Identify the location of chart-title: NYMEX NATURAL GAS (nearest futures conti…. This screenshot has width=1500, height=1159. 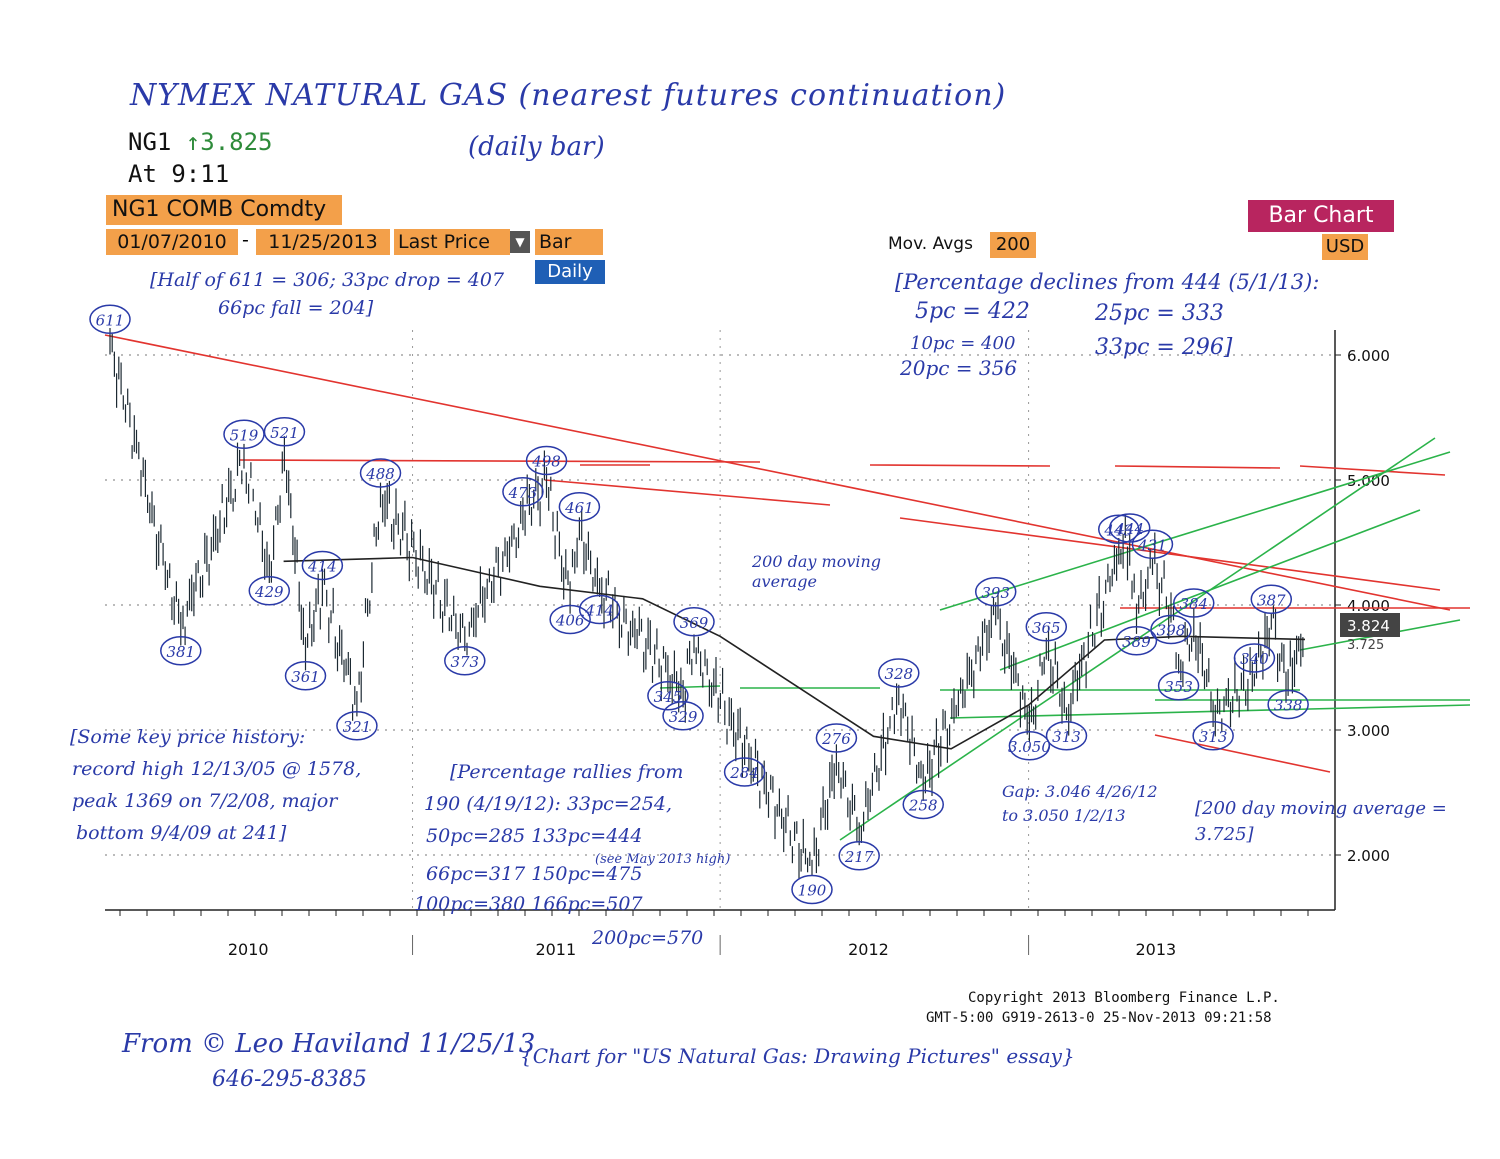
(568, 95).